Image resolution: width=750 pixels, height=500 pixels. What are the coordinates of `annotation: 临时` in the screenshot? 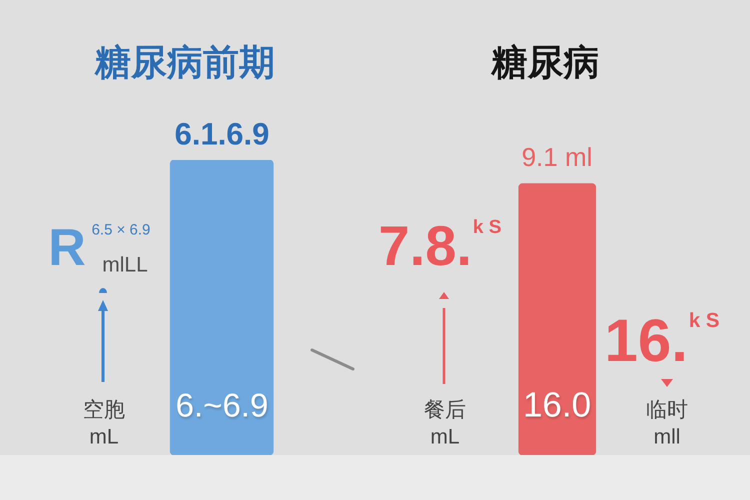 It's located at (667, 410).